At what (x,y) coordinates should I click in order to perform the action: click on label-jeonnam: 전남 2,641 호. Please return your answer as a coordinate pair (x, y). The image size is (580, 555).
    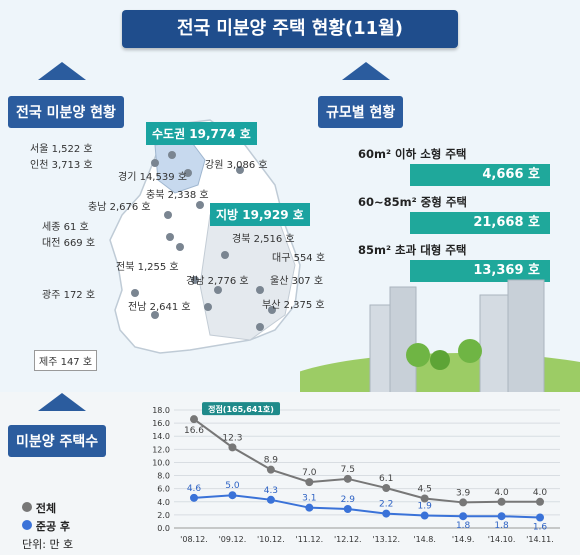
    Looking at the image, I should click on (159, 307).